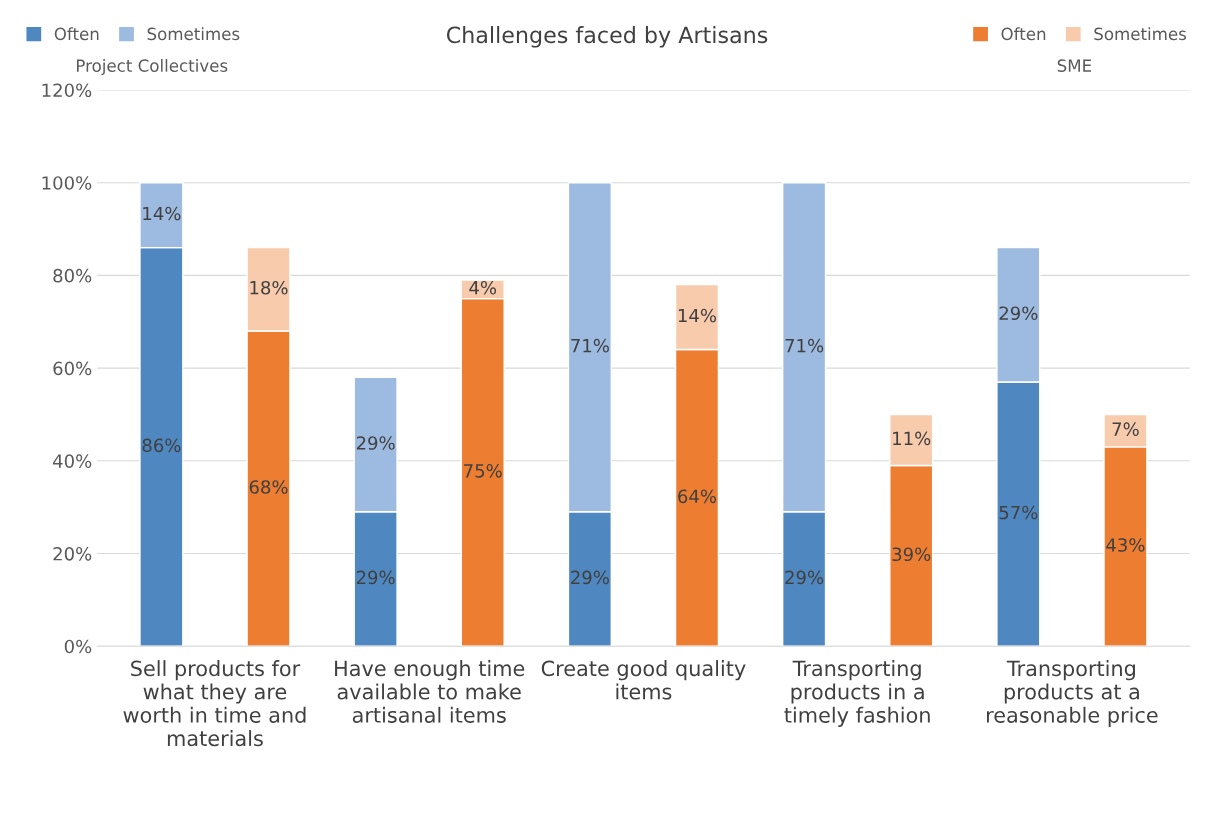 The image size is (1214, 818). What do you see at coordinates (483, 470) in the screenshot?
I see `data-label: 75%` at bounding box center [483, 470].